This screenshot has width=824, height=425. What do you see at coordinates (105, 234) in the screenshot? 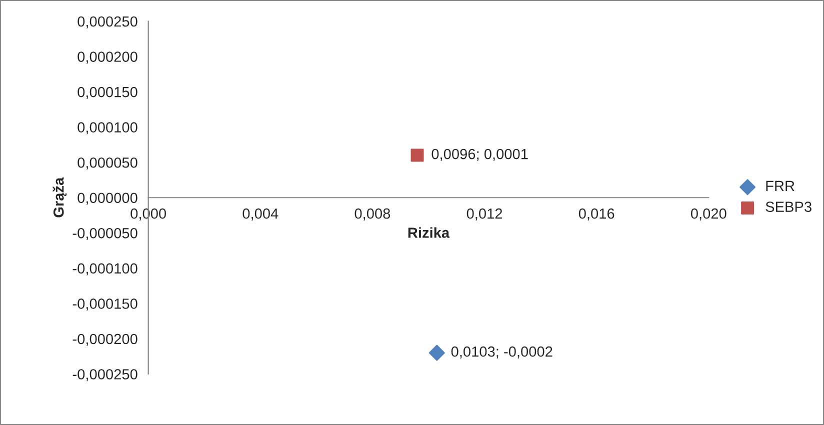
I see `y-tick-label: -0,000050` at bounding box center [105, 234].